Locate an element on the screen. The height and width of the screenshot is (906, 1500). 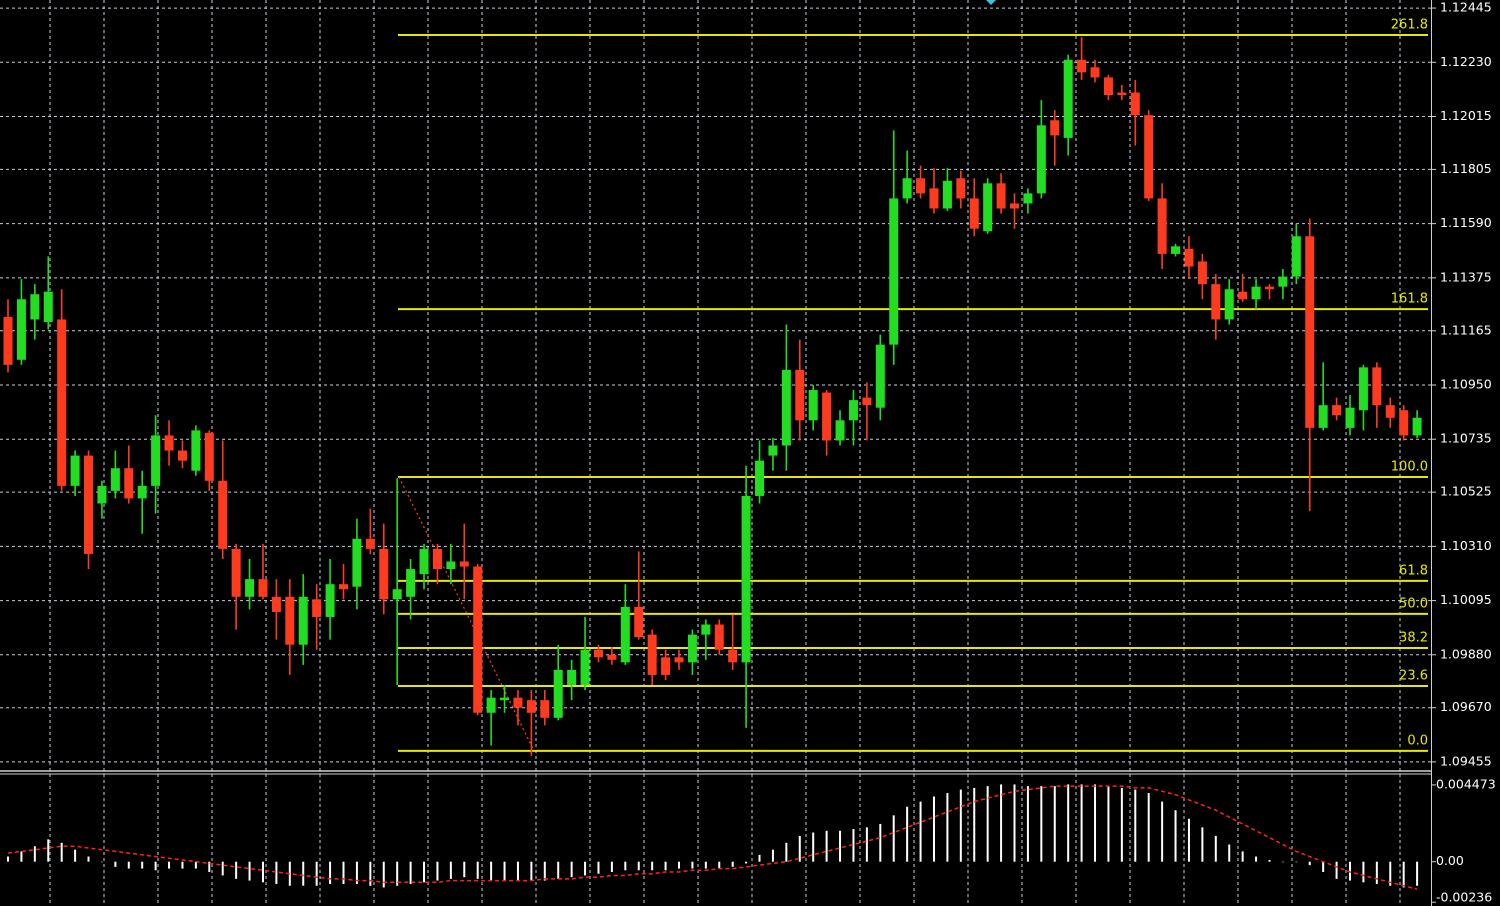
y-tick-label: 1.11590 is located at coordinates (1466, 222).